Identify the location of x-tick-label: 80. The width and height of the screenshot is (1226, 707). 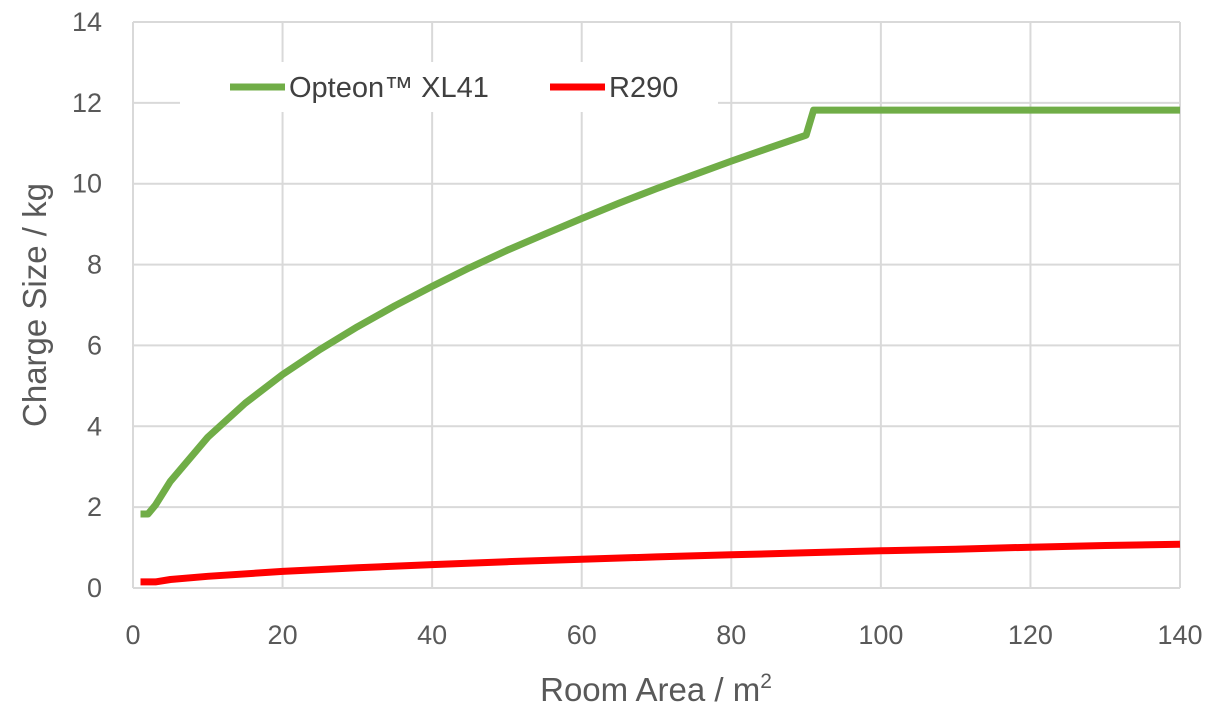
(731, 635).